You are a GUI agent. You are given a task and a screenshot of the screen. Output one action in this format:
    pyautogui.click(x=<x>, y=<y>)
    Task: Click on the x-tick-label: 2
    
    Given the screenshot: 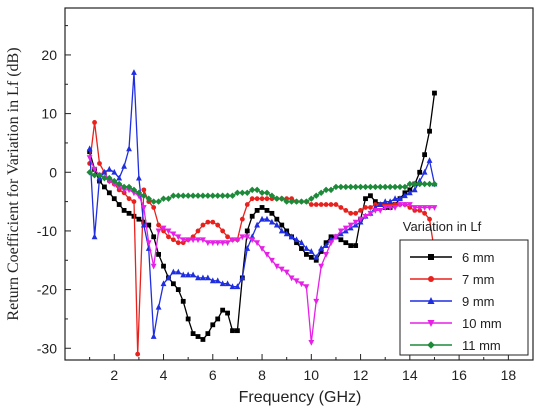 What is the action you would take?
    pyautogui.click(x=114, y=375)
    